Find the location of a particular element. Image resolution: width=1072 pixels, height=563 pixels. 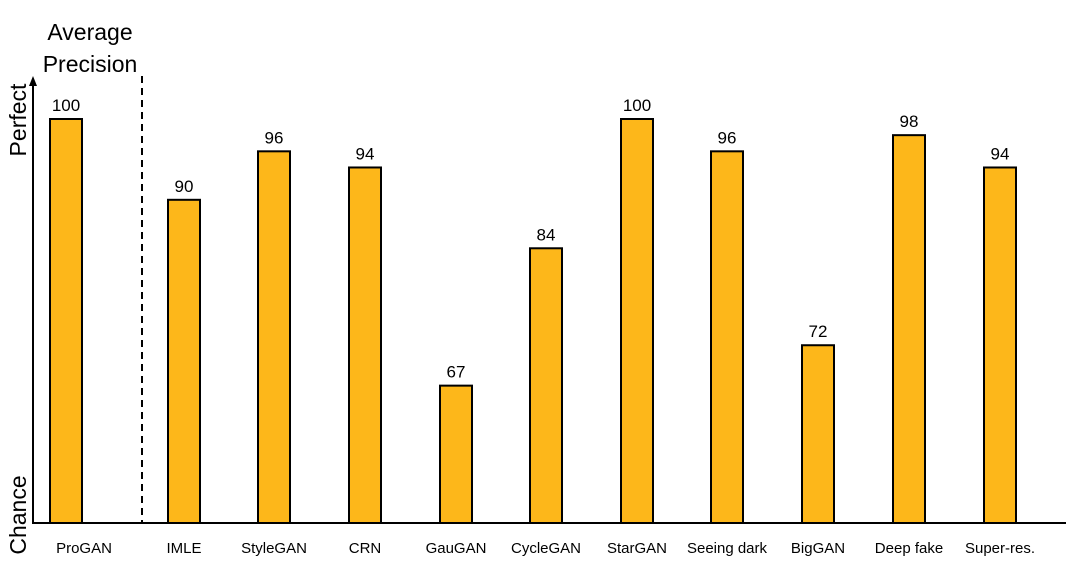

y-axis-top-label: Perfect is located at coordinates (18, 119).